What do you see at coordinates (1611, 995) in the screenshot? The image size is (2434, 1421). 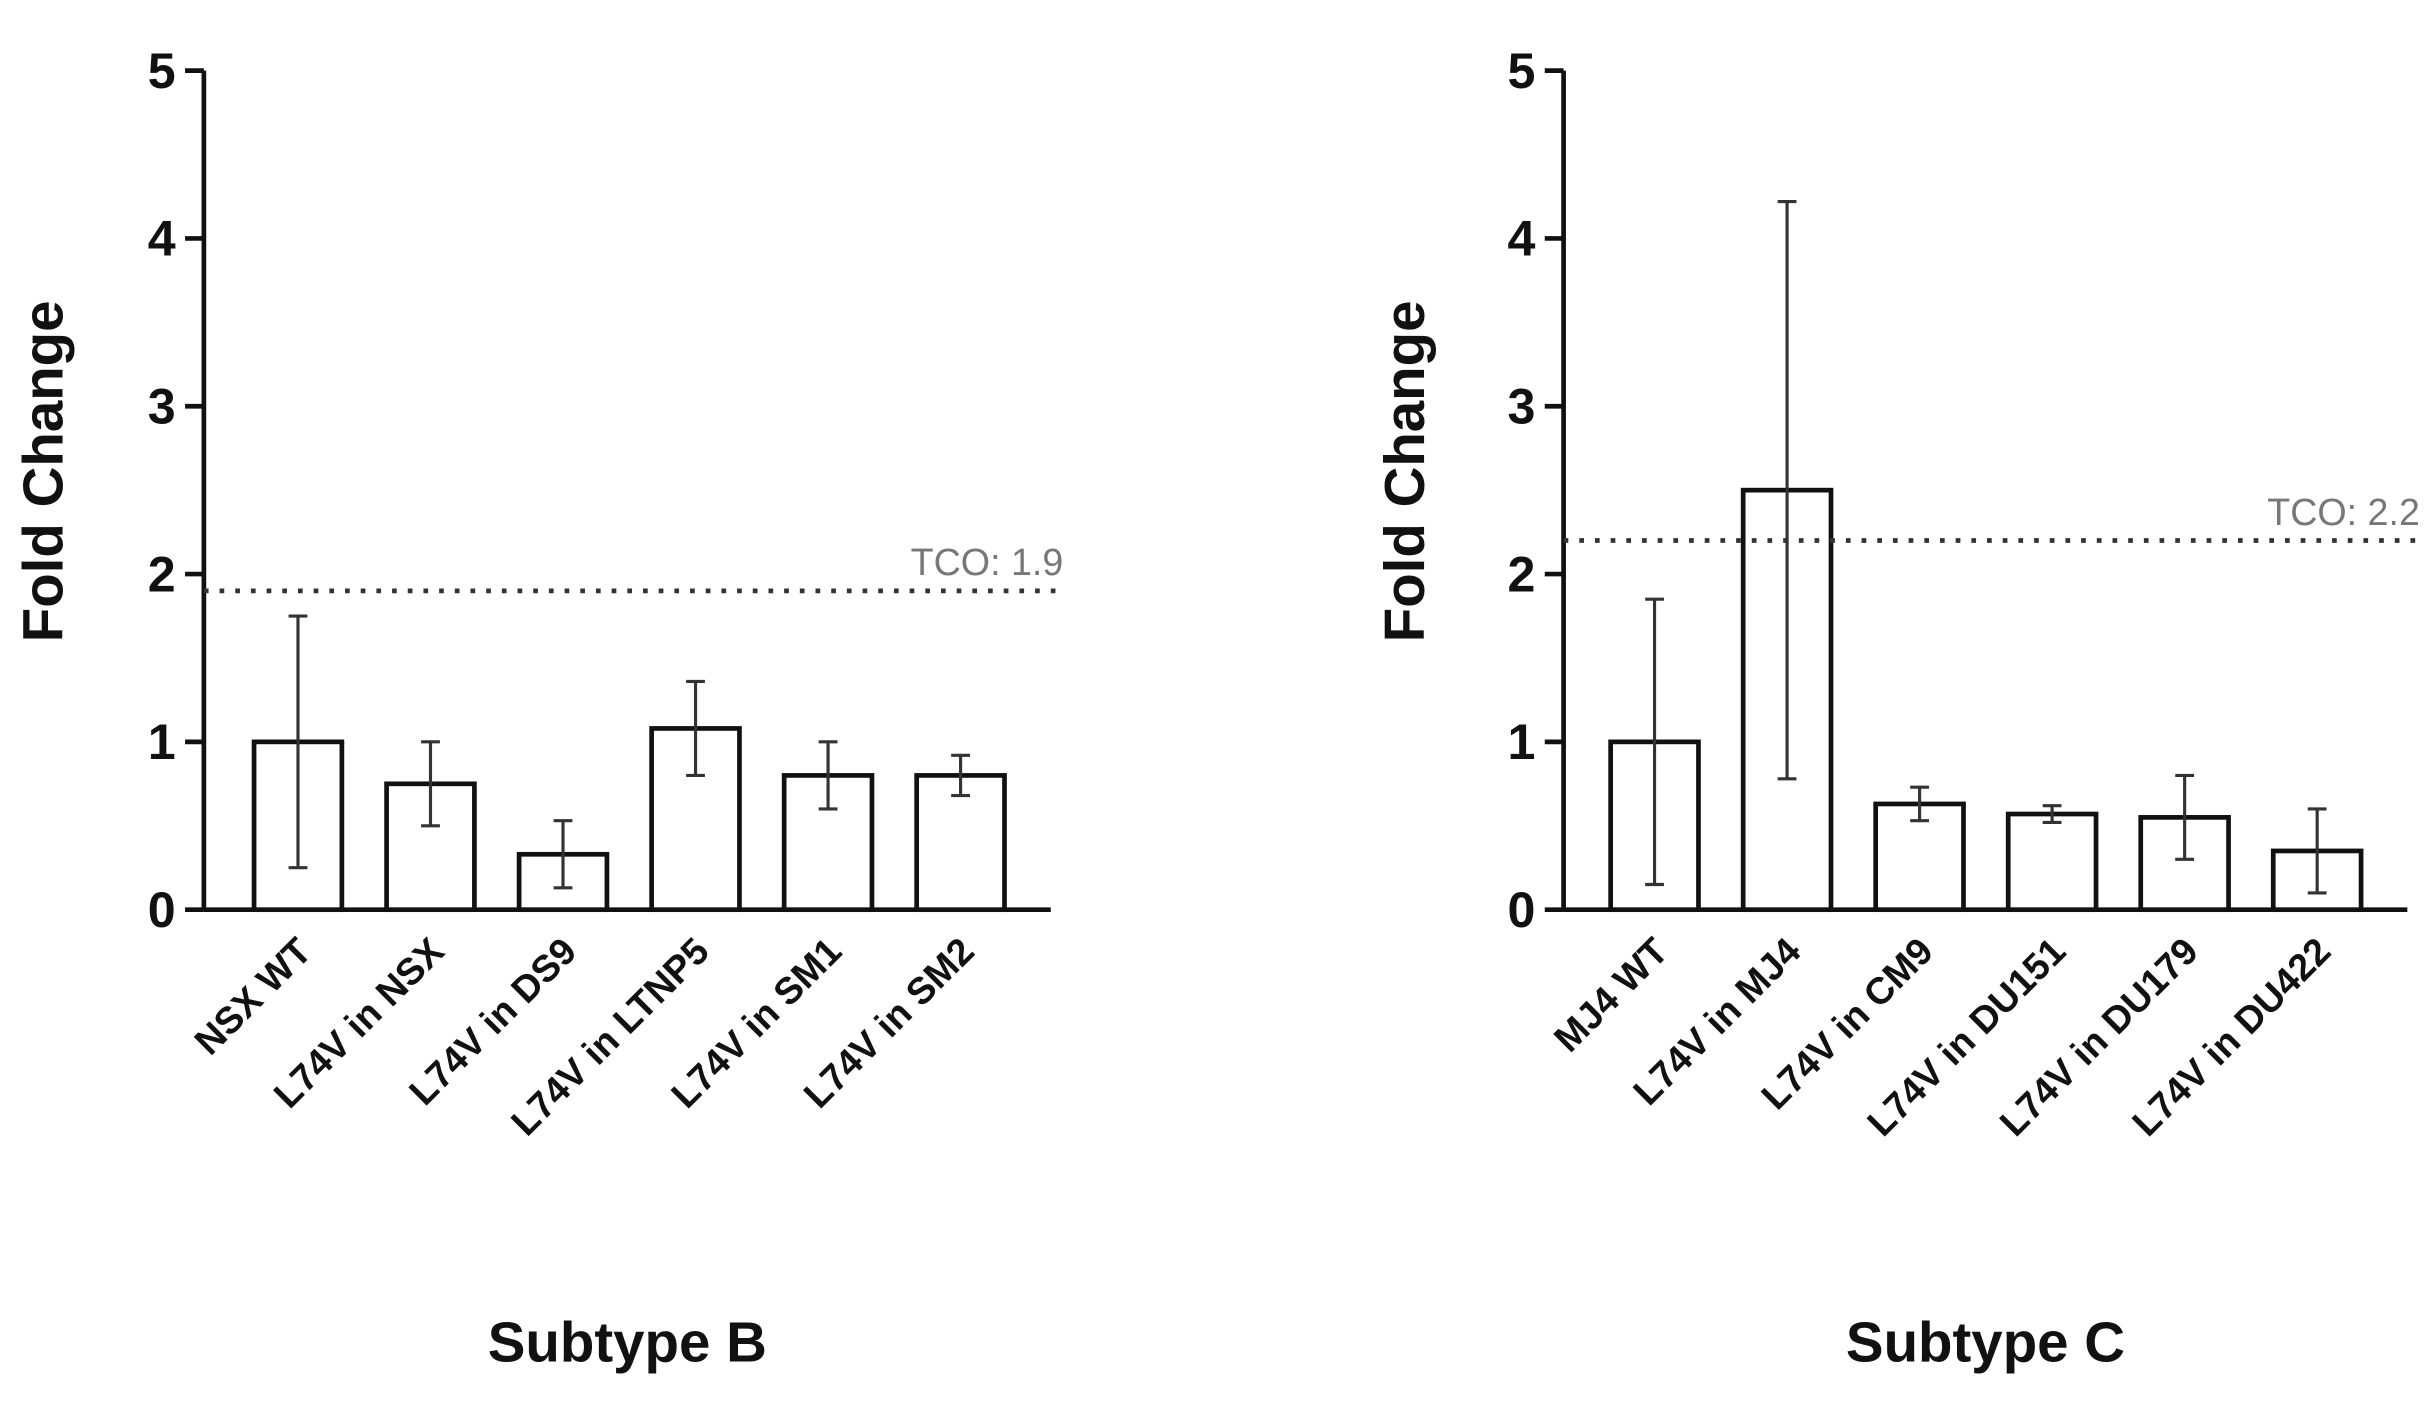 I see `x-tick-label: MJ4 WT` at bounding box center [1611, 995].